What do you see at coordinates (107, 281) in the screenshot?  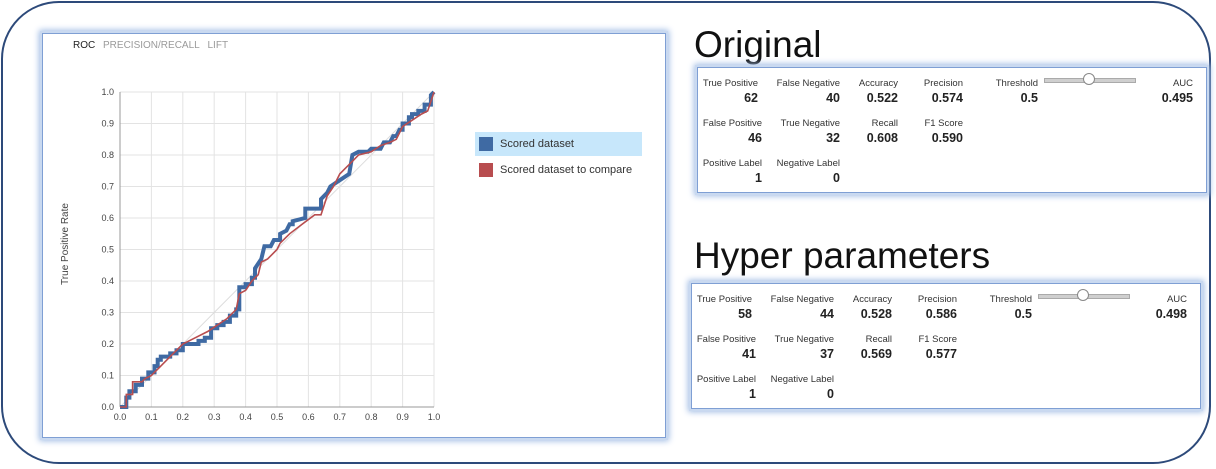 I see `y-tick-label: 0.4` at bounding box center [107, 281].